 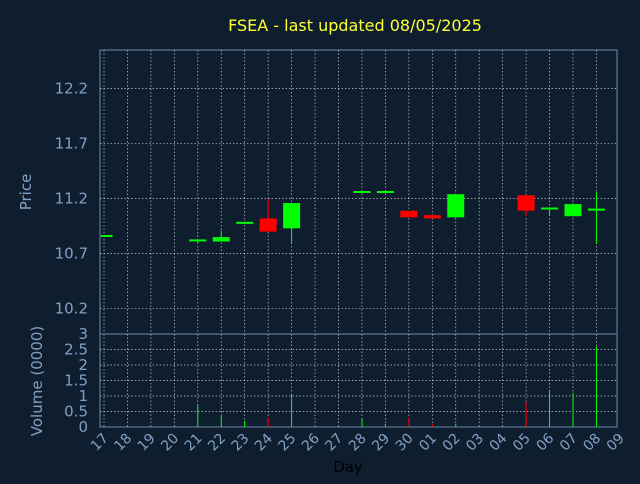 What do you see at coordinates (71, 89) in the screenshot?
I see `price-tick-label: 12.2` at bounding box center [71, 89].